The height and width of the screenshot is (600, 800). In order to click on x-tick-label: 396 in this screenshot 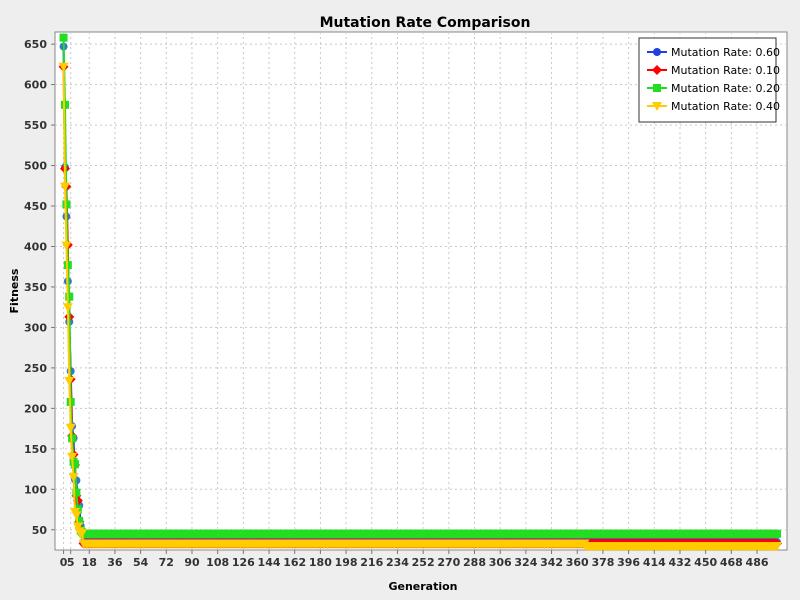, I will do `click(628, 562)`.